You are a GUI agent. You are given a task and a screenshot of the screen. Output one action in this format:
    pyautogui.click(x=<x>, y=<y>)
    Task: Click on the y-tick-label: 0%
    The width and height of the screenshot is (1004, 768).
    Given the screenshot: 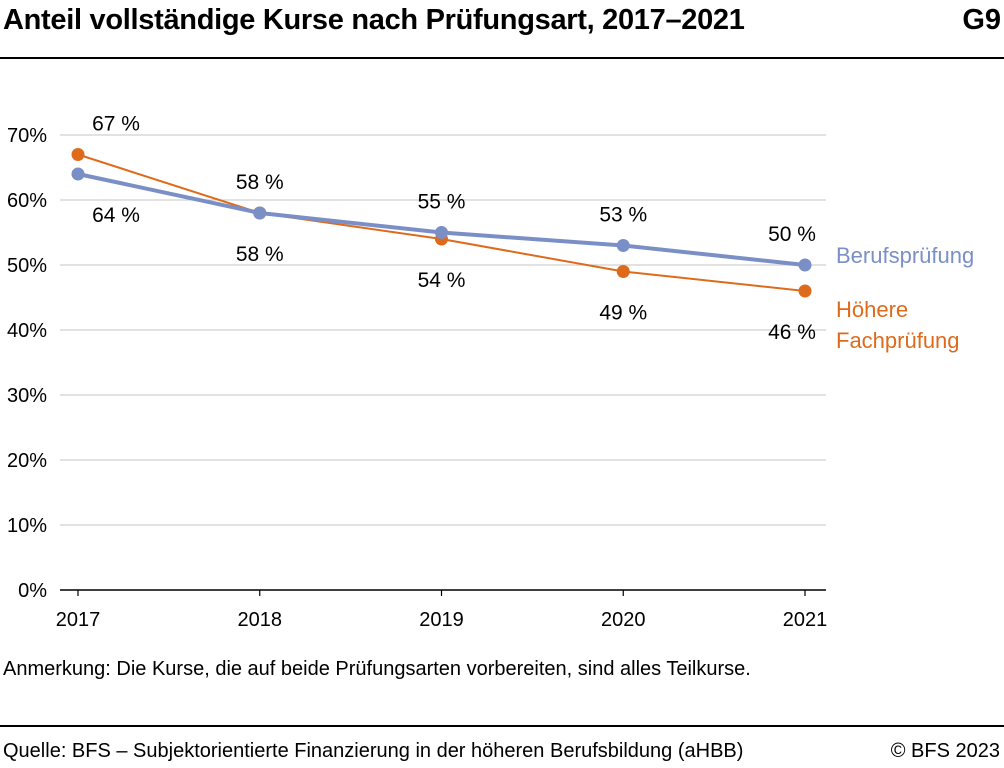 What is the action you would take?
    pyautogui.click(x=32, y=591)
    